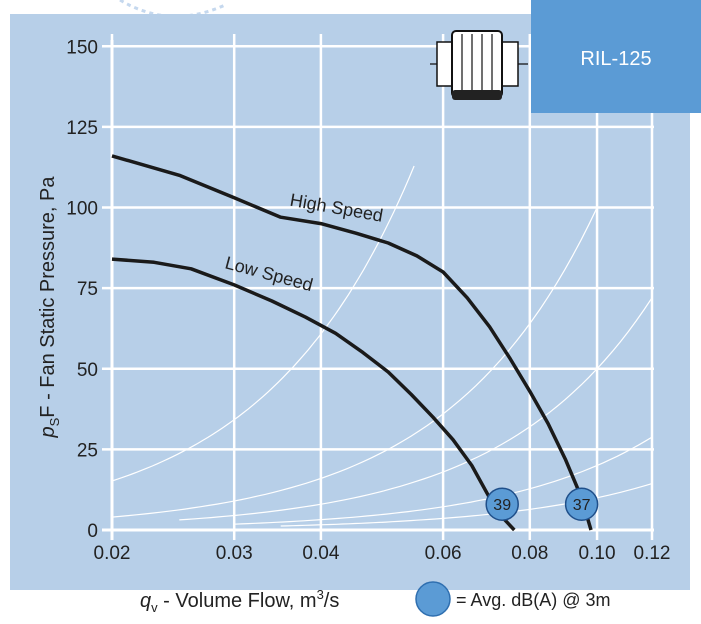  What do you see at coordinates (112, 553) in the screenshot?
I see `x-tick-label: 0.02` at bounding box center [112, 553].